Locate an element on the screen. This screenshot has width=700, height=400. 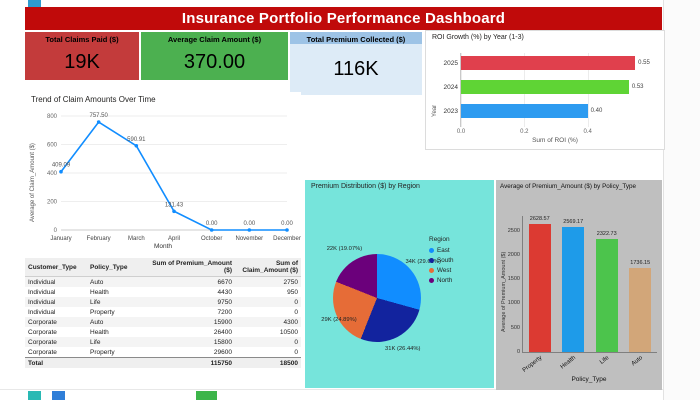
trend-y-tick-label: 0 is located at coordinates (56, 231).